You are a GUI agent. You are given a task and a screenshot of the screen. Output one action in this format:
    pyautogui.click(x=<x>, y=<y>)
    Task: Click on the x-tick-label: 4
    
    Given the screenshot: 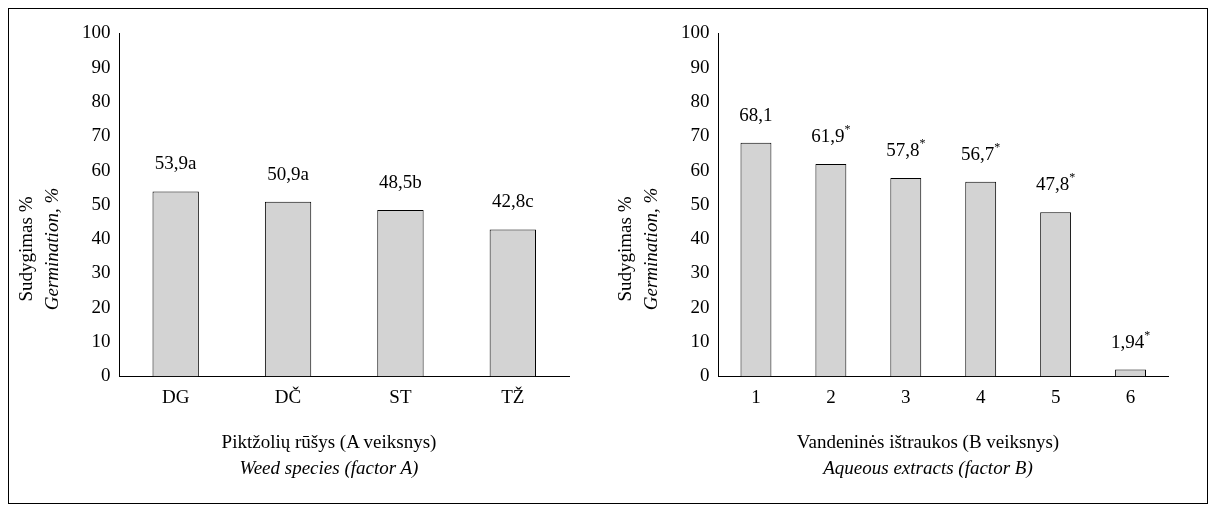 What is the action you would take?
    pyautogui.click(x=980, y=396)
    